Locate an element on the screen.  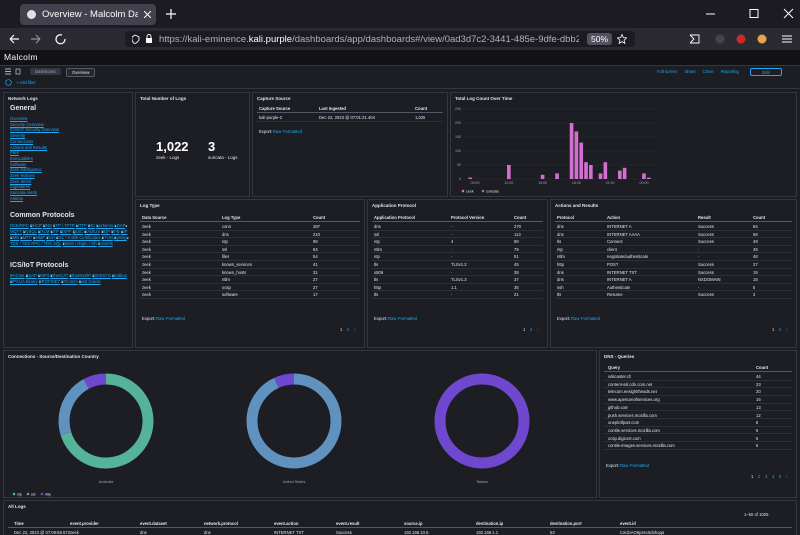
protocol-link: LDAP is located at coordinates (120, 225).